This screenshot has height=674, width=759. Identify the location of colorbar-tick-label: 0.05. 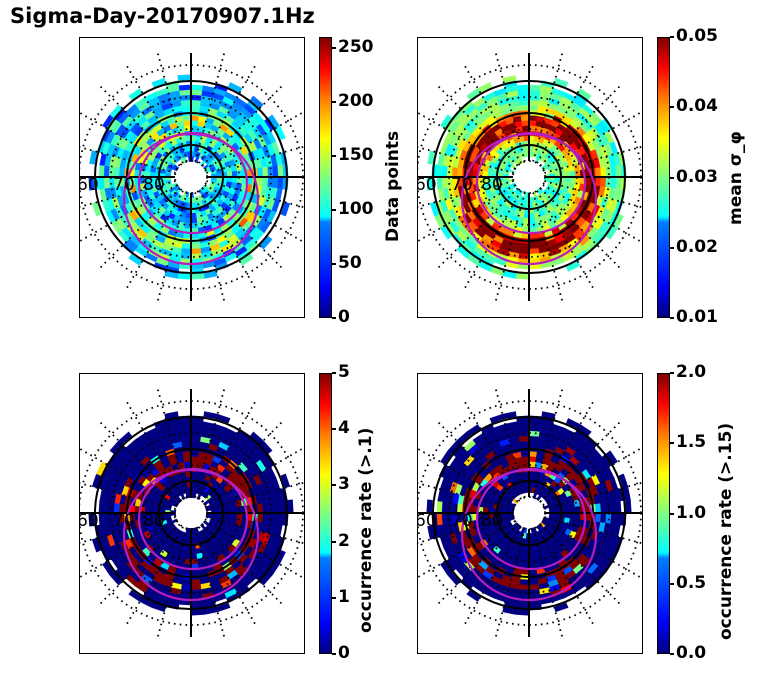
(697, 36).